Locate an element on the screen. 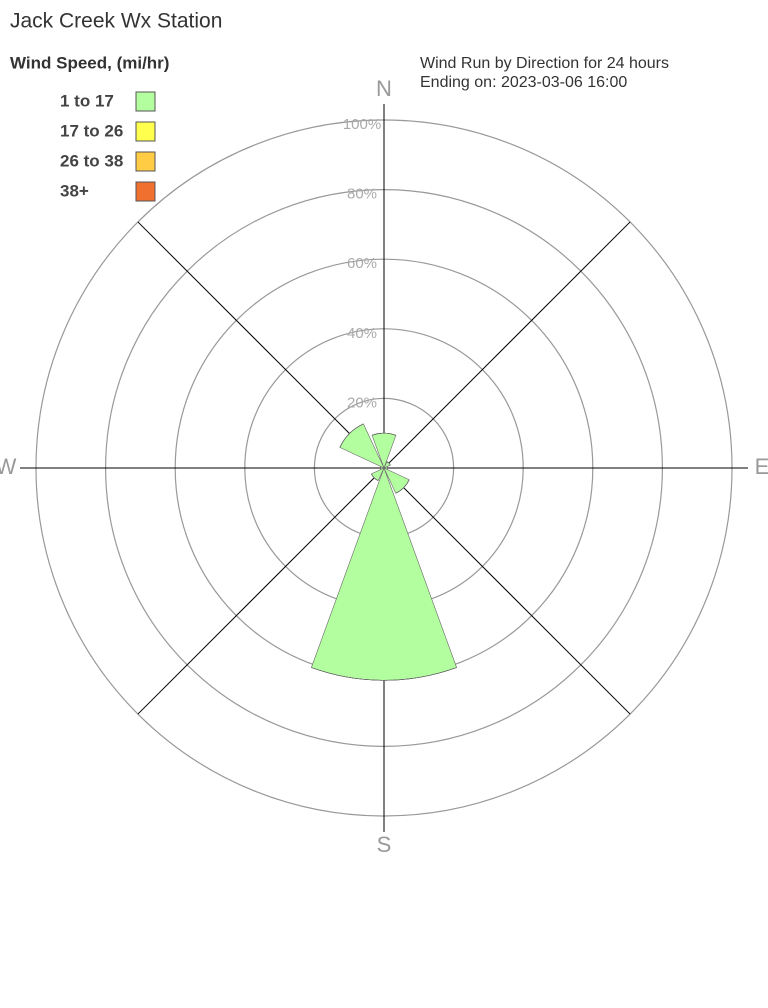  r-tick-label: 100% is located at coordinates (362, 124).